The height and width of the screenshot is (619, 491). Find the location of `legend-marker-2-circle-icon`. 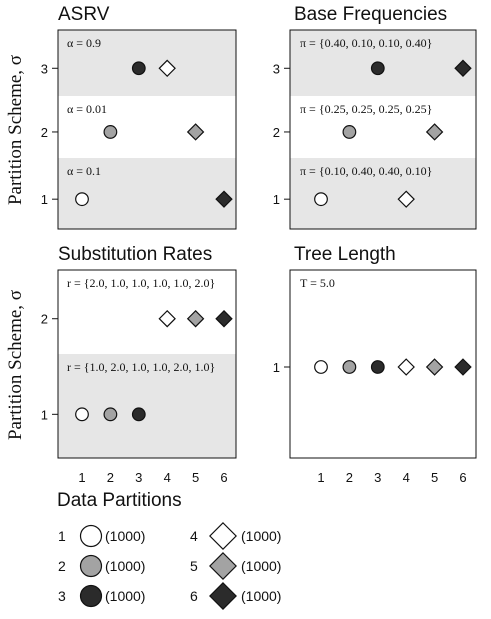

legend-marker-2-circle-icon is located at coordinates (91, 566).